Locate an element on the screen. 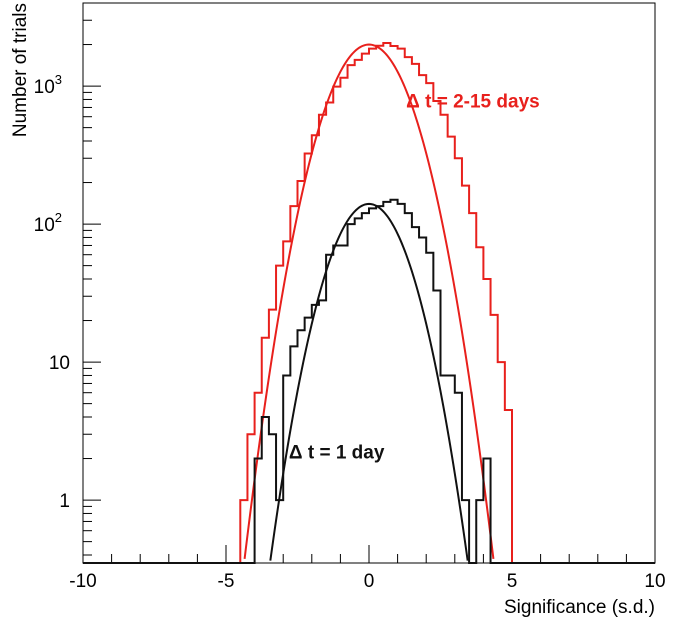  x-tick-label: 10 is located at coordinates (654, 581).